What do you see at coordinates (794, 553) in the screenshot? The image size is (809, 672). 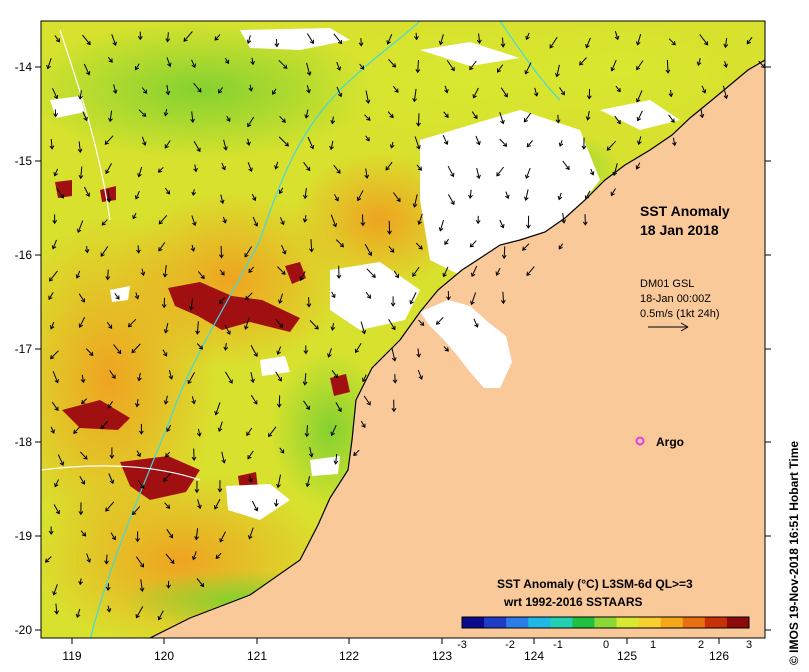 I see `credit-text: © IMOS 19-Nov-2018 16:51 Hobart Time` at bounding box center [794, 553].